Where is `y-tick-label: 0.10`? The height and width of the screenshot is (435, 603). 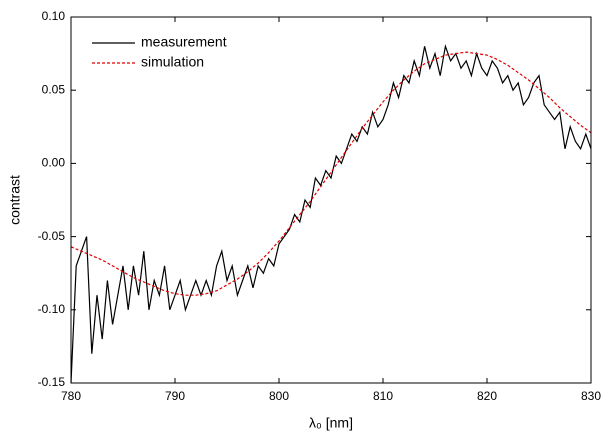
y-tick-label: 0.10 is located at coordinates (54, 16).